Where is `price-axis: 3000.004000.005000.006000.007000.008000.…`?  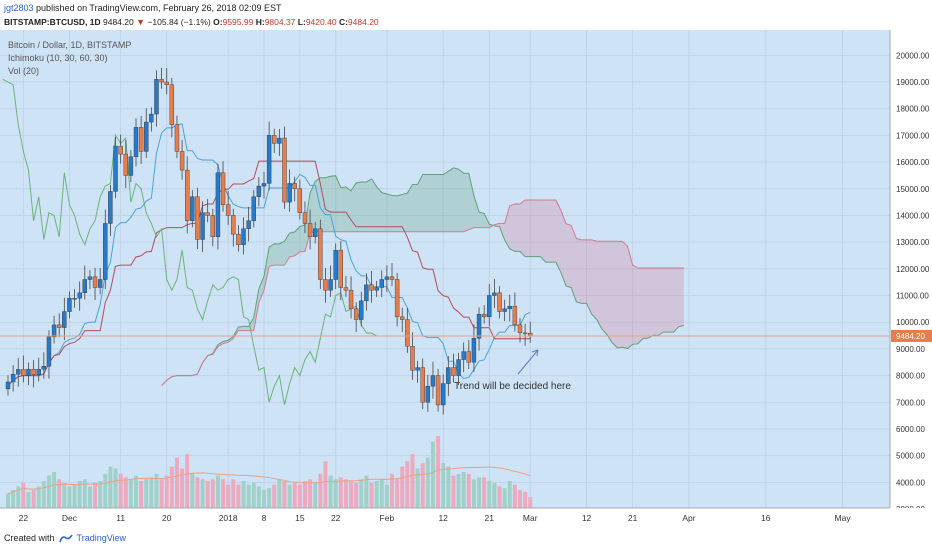
price-axis: 3000.004000.005000.006000.007000.008000.… is located at coordinates (910, 279).